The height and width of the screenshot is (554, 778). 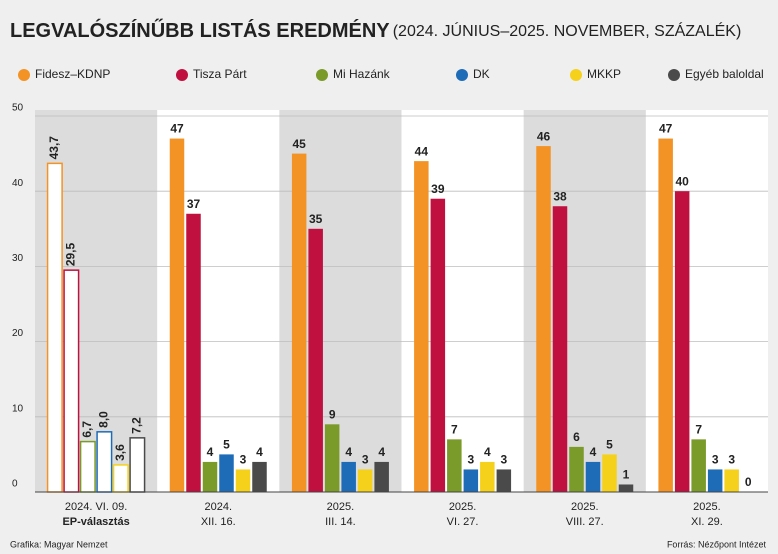 I want to click on value-label: 1, so click(x=626, y=475).